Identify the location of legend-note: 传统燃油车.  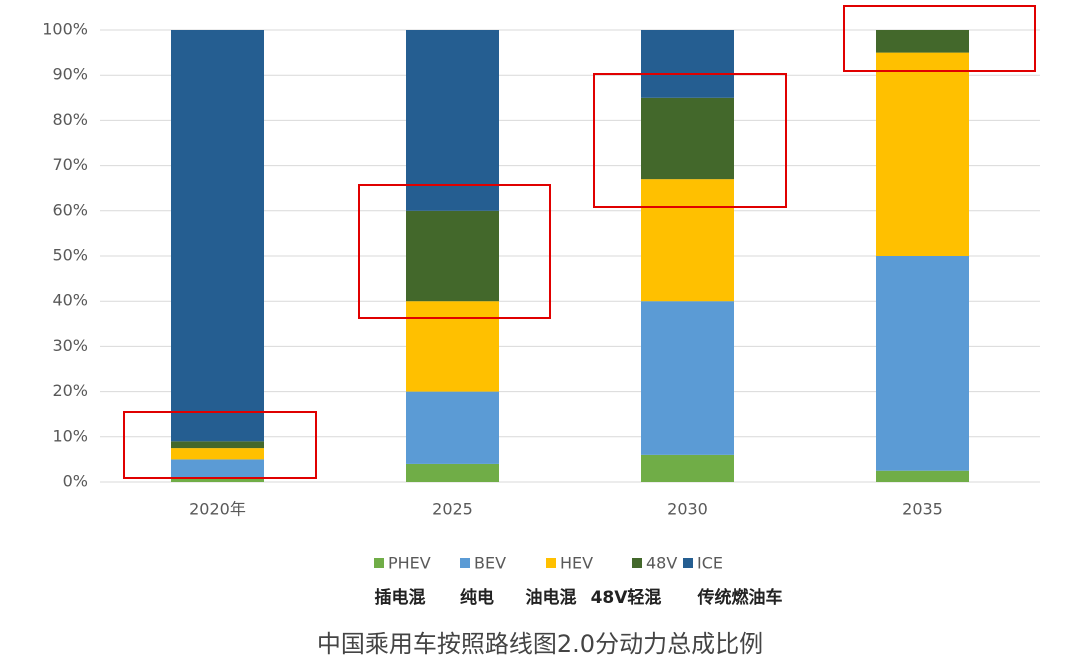
(740, 597).